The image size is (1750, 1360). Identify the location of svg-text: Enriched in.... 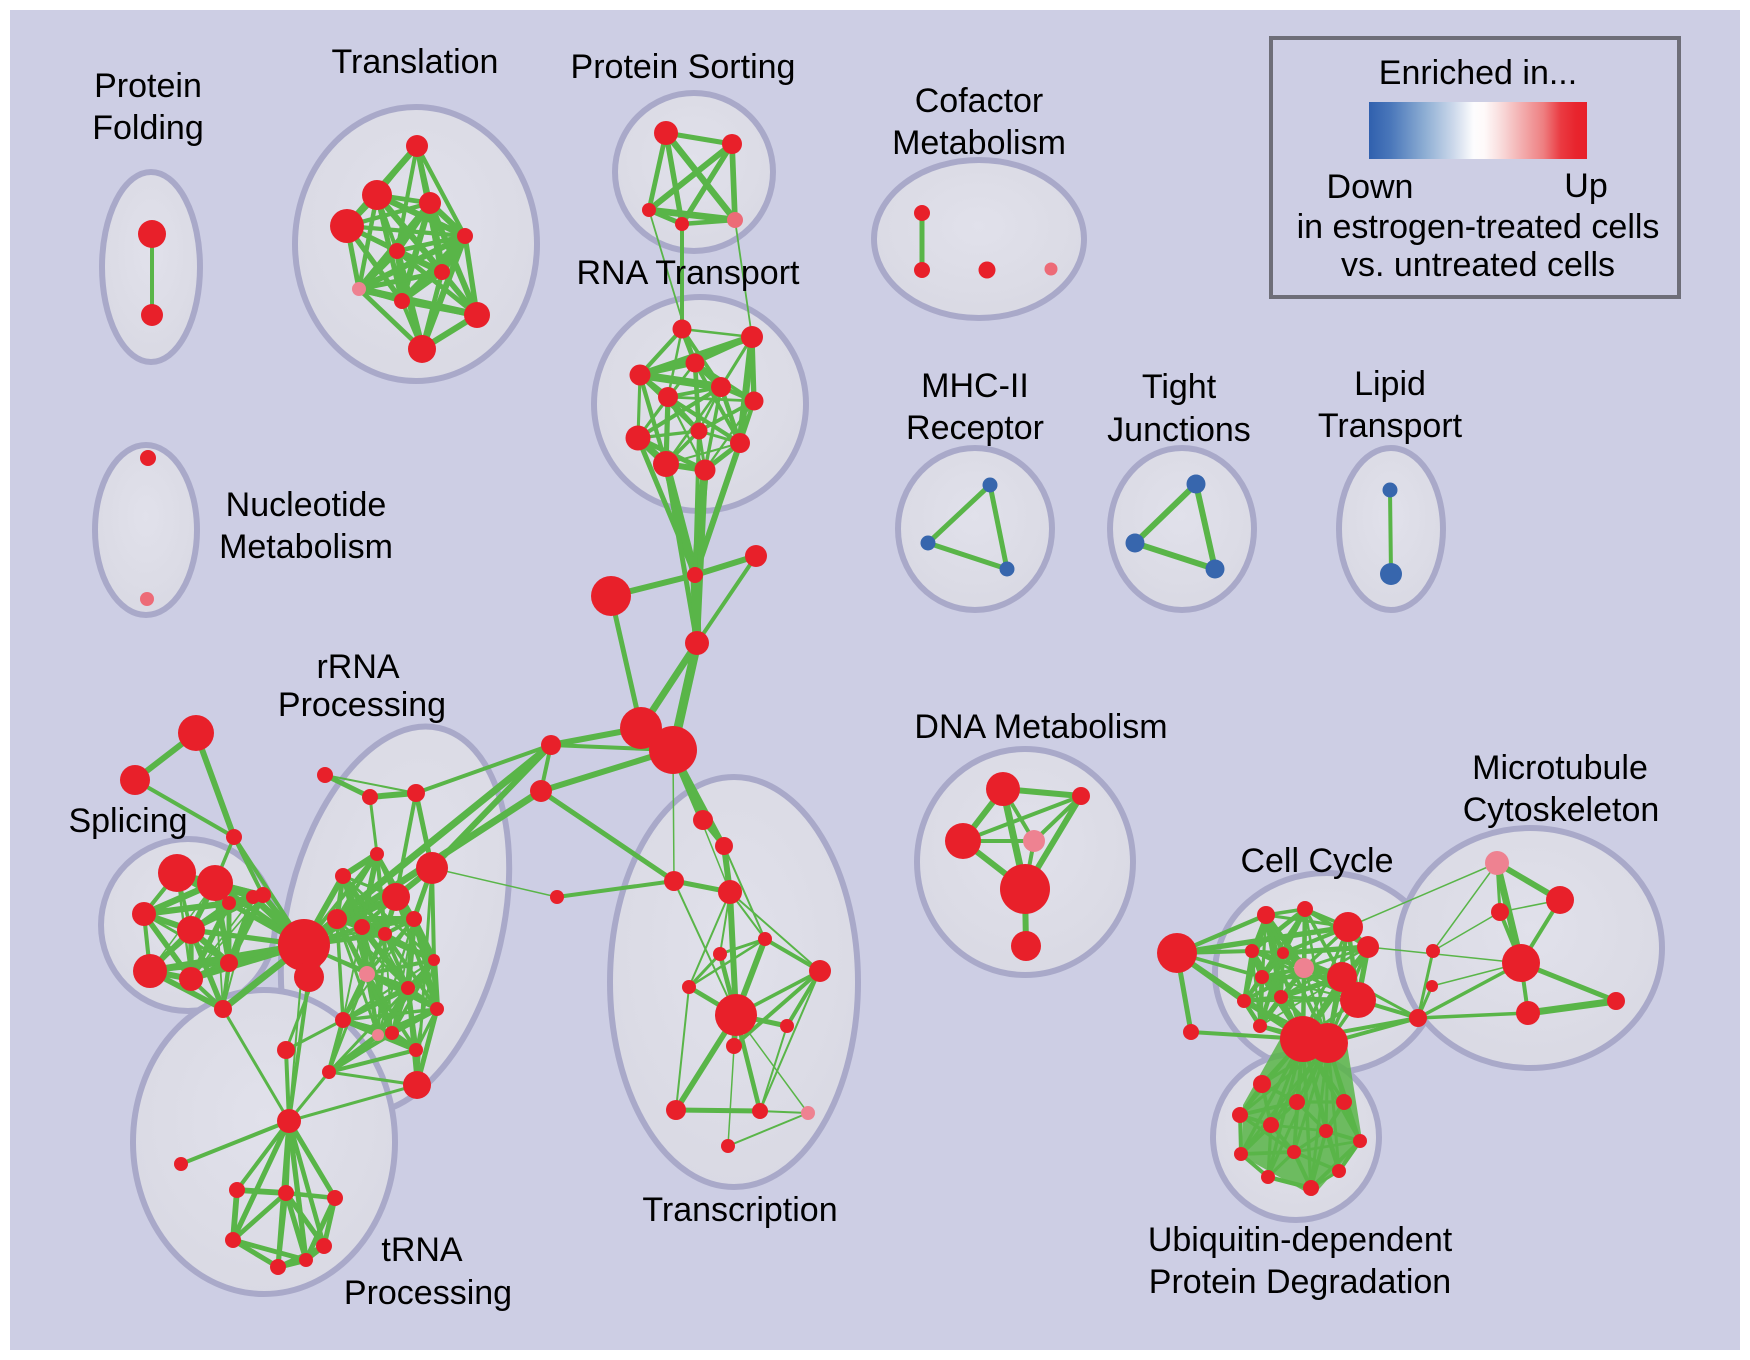
(1478, 73).